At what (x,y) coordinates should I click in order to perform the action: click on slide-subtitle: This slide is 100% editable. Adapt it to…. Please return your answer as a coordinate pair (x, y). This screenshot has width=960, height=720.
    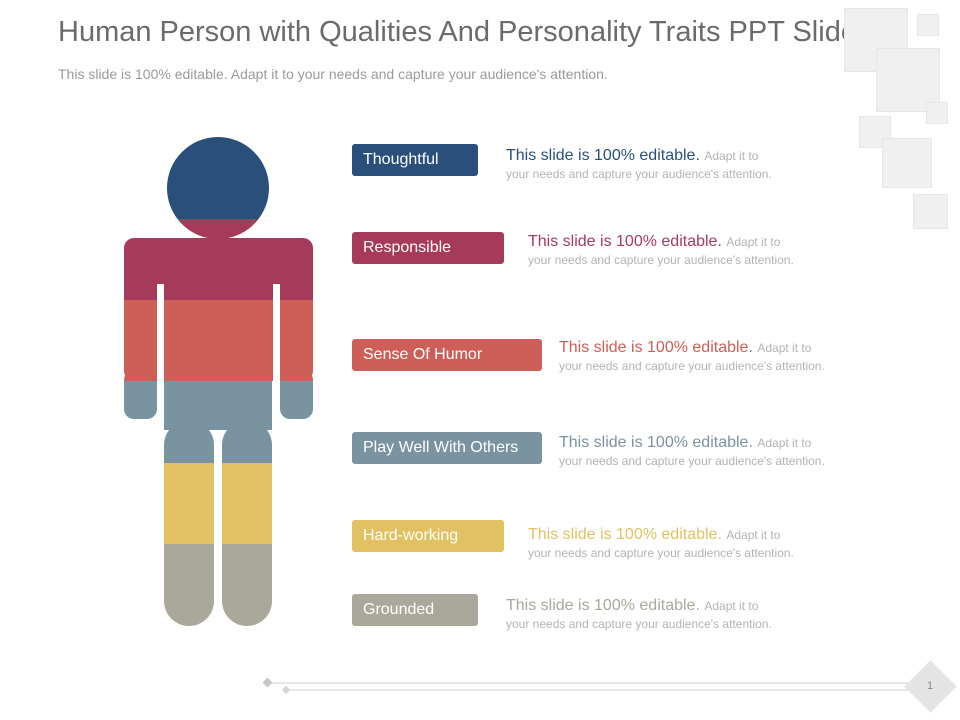
    Looking at the image, I should click on (333, 74).